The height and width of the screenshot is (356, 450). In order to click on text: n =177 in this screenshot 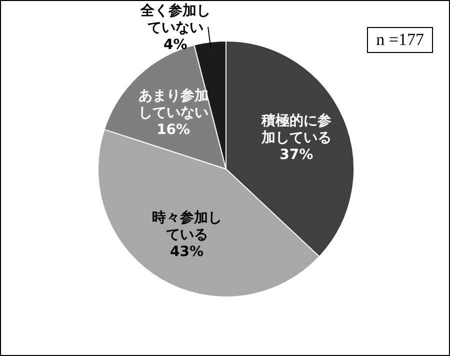, I will do `click(400, 40)`.